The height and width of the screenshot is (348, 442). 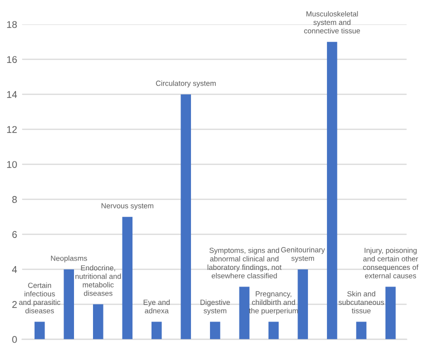 I want to click on y-tick-label: 2, so click(x=14, y=304).